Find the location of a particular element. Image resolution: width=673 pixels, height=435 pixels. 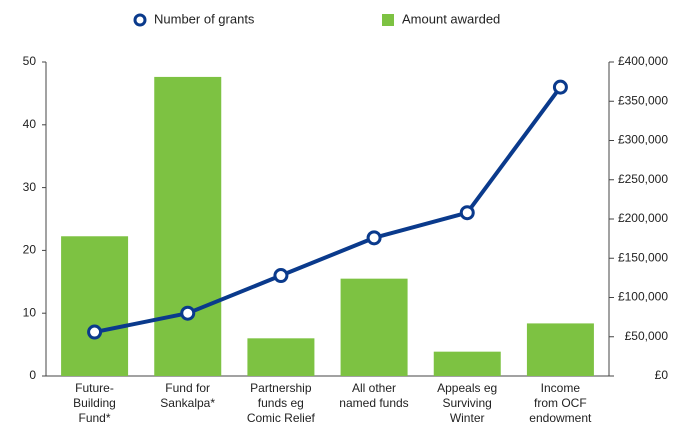

legend-label: Number of grants is located at coordinates (204, 18).